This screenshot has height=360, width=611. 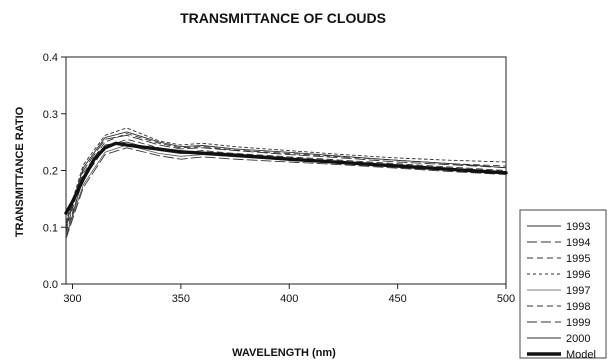 I want to click on x-tick-label: 500, so click(x=506, y=299).